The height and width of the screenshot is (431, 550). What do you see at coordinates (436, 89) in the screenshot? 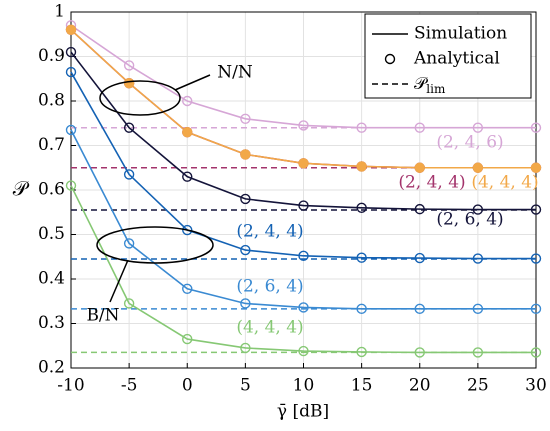
I see `legend-subscript: lim` at bounding box center [436, 89].